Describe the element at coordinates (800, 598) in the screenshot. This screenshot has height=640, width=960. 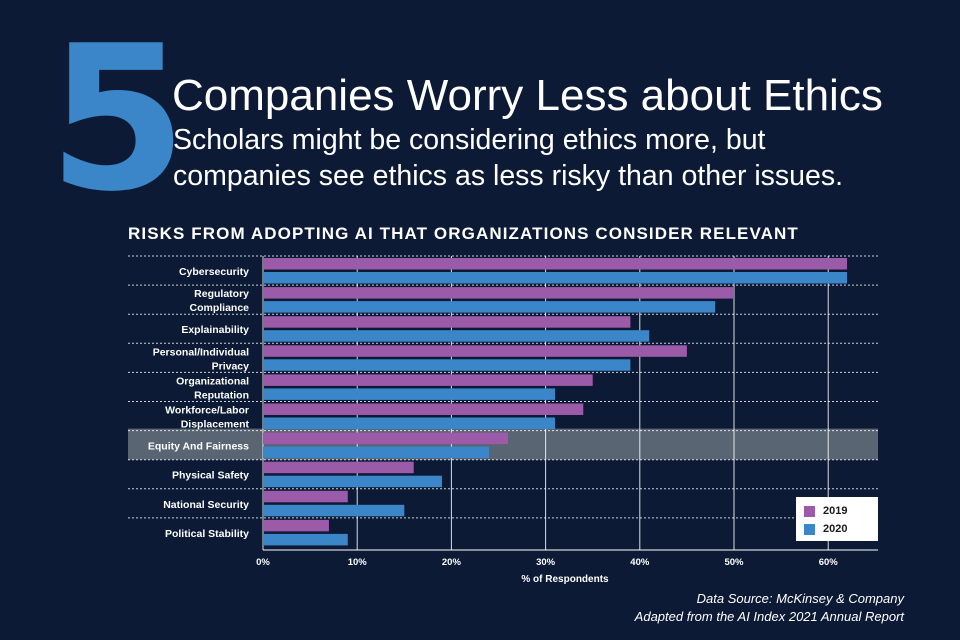
I see `data-source: Data Source: McKinsey & Company` at that location.